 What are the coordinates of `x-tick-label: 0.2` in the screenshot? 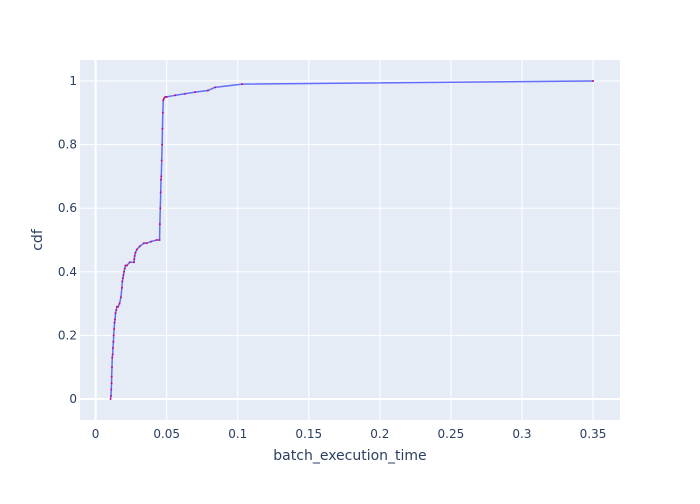 It's located at (379, 434).